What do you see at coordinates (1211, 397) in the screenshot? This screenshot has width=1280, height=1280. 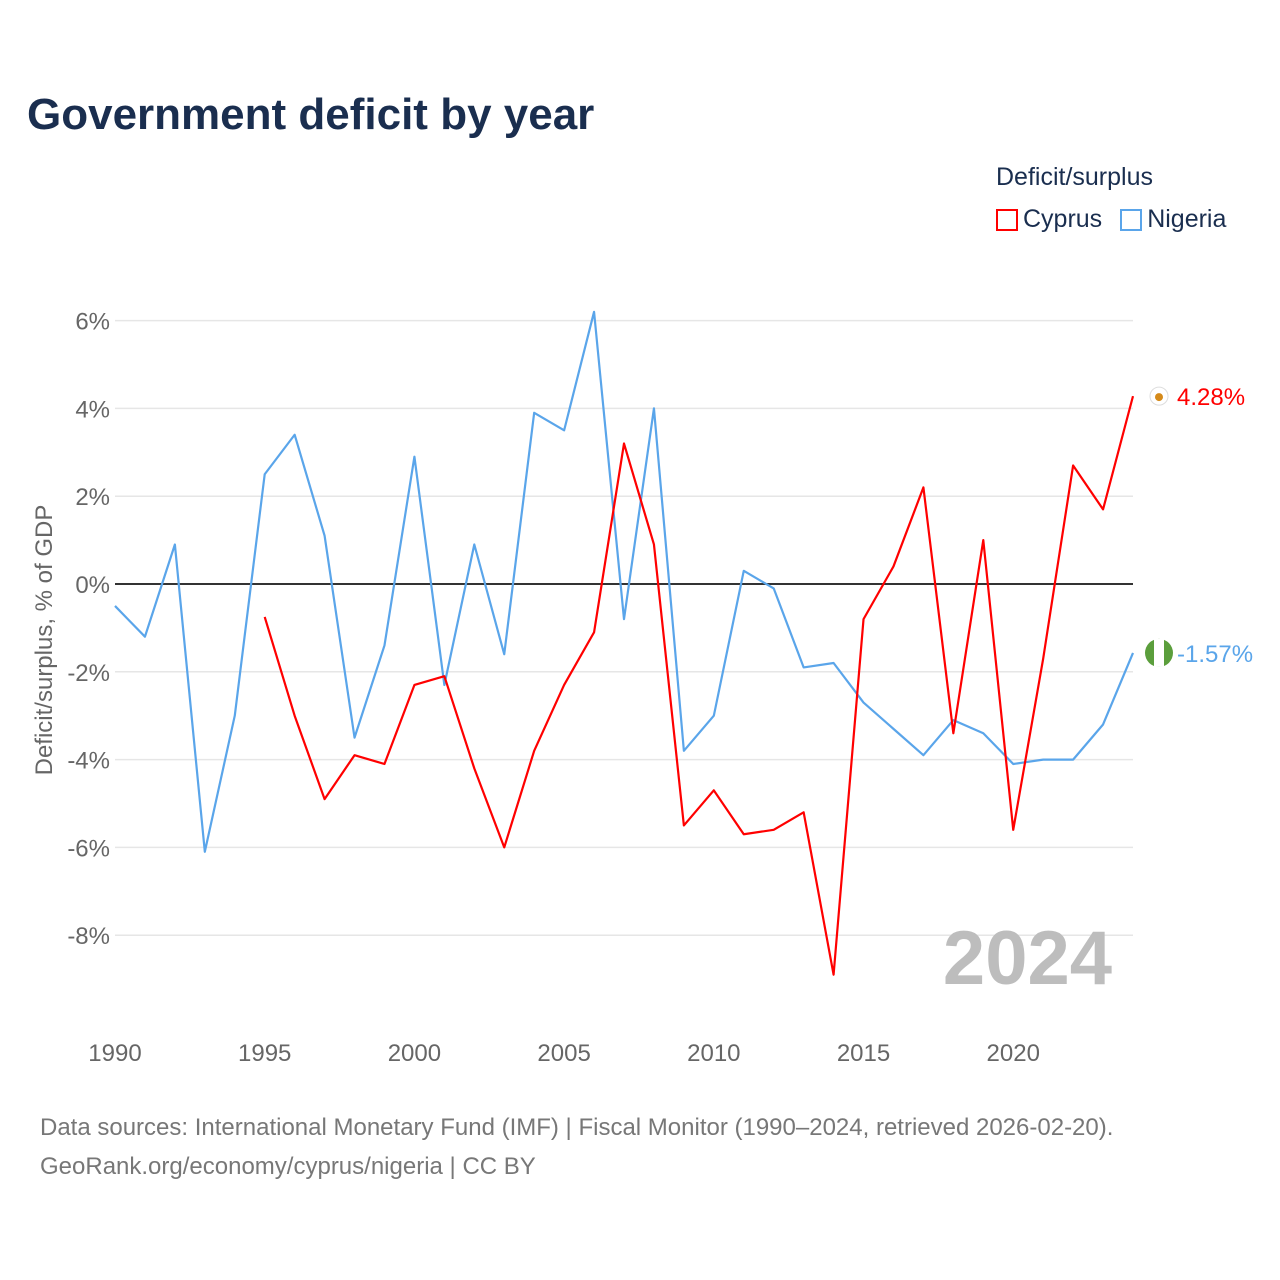 I see `end-value-label-cyprus: 4.28%` at bounding box center [1211, 397].